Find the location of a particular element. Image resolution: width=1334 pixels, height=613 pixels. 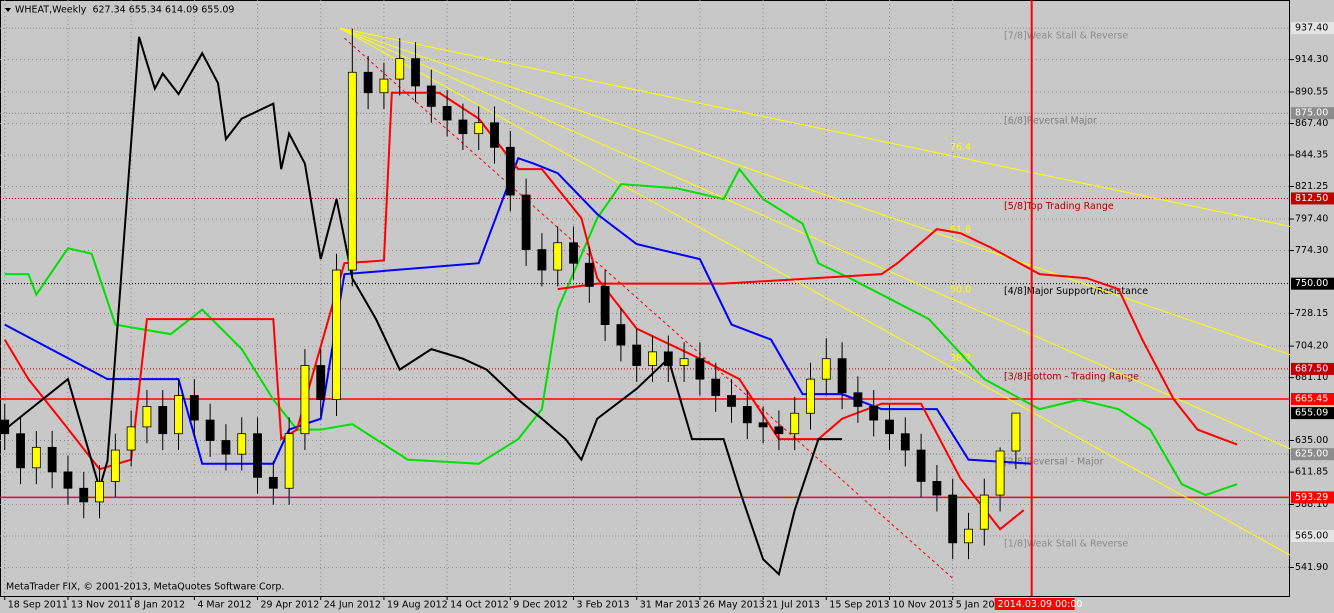

level-label: 875.00 is located at coordinates (1311, 113).